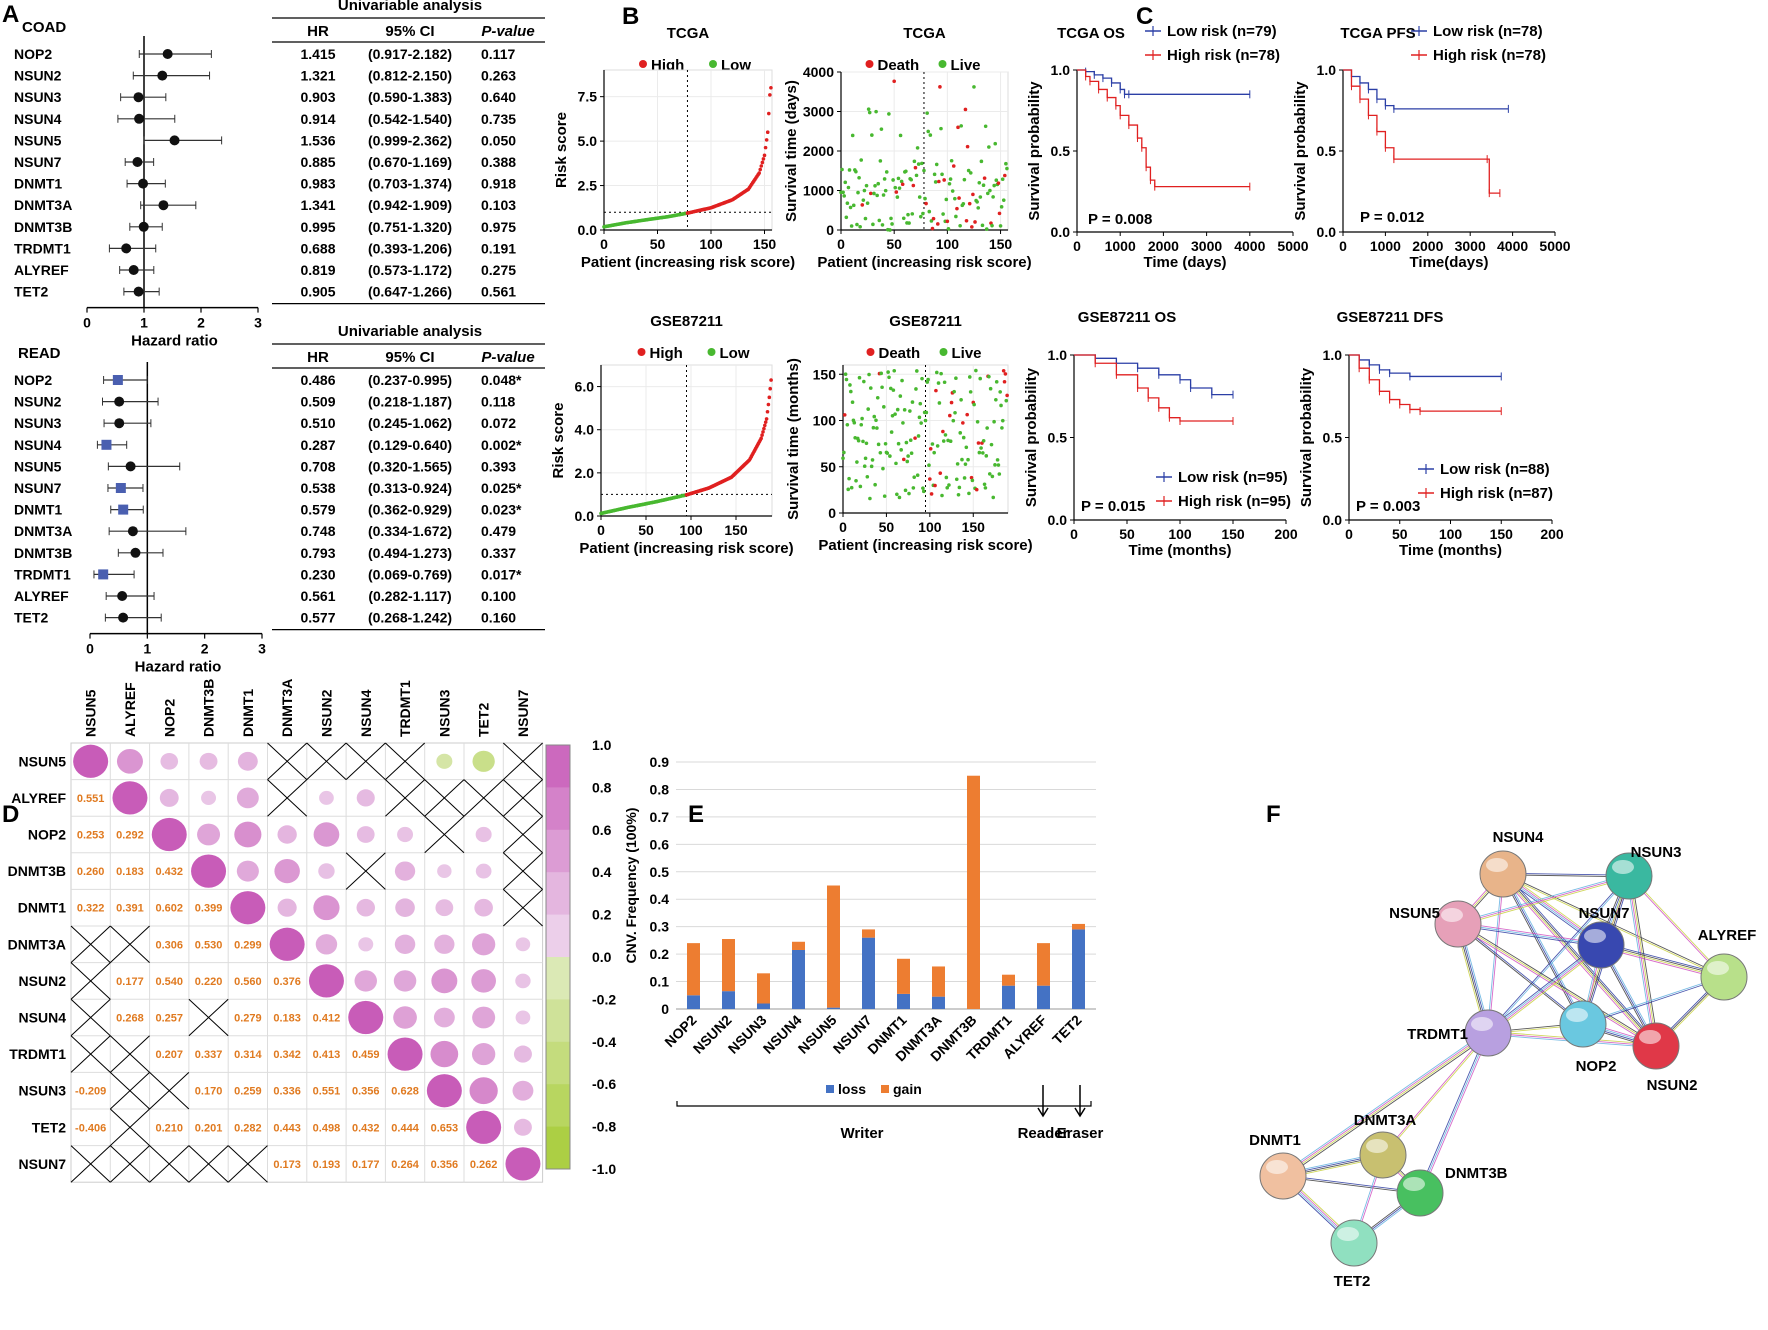 The height and width of the screenshot is (1330, 1768). What do you see at coordinates (409, 31) in the screenshot?
I see `table-header-ci: 95% CI` at bounding box center [409, 31].